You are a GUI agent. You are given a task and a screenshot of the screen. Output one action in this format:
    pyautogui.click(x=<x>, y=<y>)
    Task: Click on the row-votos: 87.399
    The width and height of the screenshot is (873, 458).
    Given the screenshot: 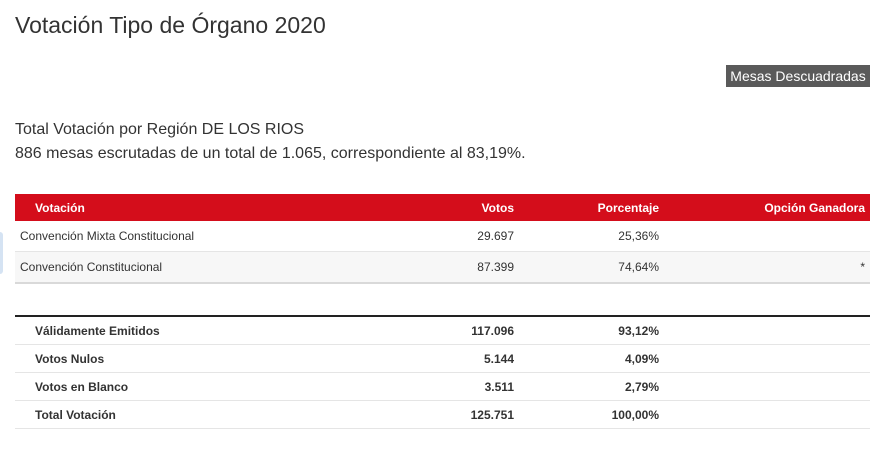 What is the action you would take?
    pyautogui.click(x=459, y=267)
    